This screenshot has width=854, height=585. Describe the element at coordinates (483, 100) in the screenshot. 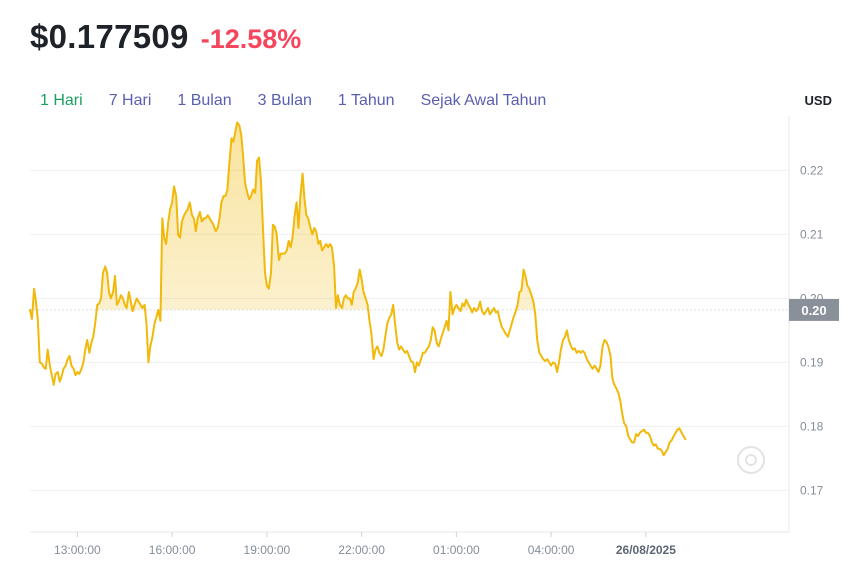

I see `tab-sejak-awal-tahun: Sejak Awal Tahun` at that location.